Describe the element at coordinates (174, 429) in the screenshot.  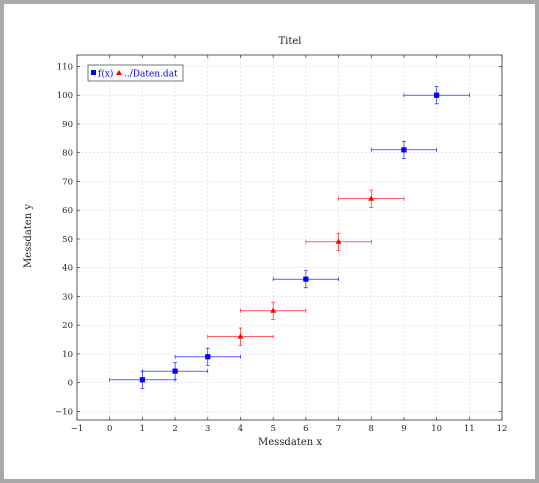
I see `x-tick-label: 2` at that location.